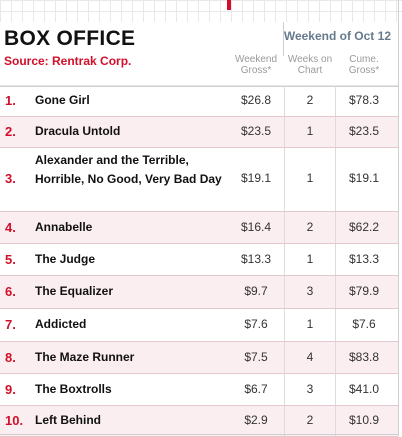 Image resolution: width=402 pixels, height=437 pixels. I want to click on cume-cell: $79.9, so click(364, 291).